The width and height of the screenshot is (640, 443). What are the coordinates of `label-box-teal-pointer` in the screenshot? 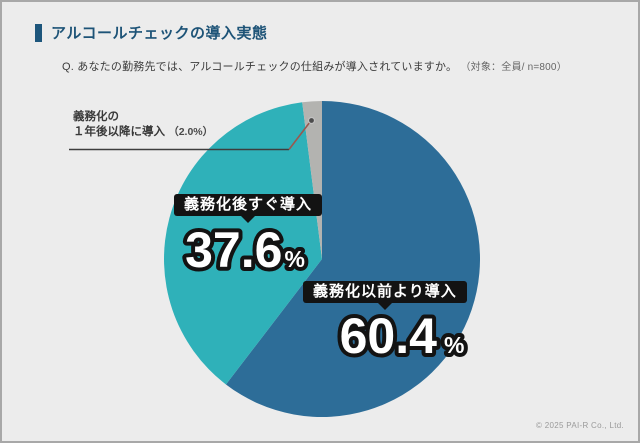 It's located at (248, 219).